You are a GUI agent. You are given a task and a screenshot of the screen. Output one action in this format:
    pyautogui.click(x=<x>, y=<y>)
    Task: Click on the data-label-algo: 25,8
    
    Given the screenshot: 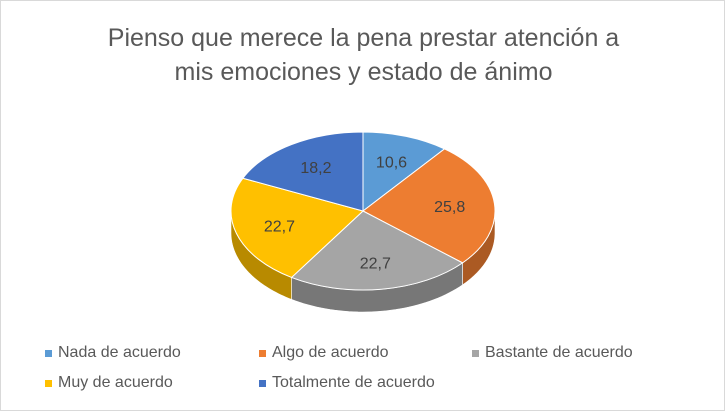 What is the action you would take?
    pyautogui.click(x=449, y=207)
    